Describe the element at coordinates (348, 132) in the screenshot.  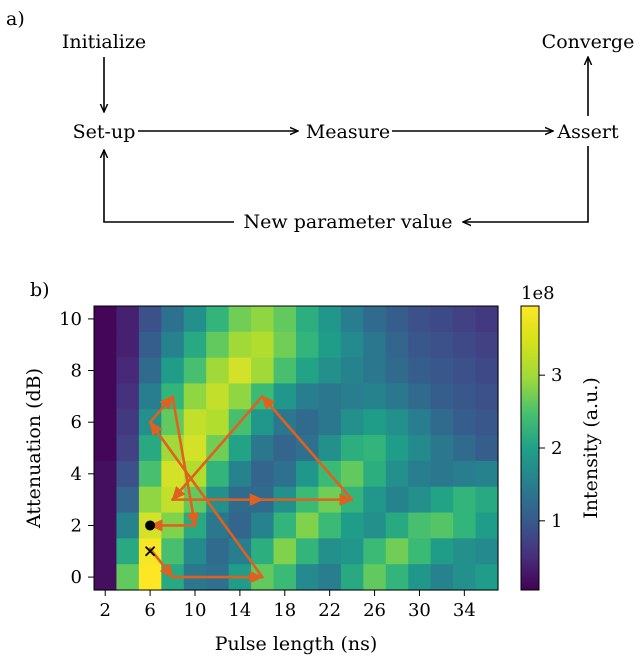
I see `node-measure: Measure` at that location.